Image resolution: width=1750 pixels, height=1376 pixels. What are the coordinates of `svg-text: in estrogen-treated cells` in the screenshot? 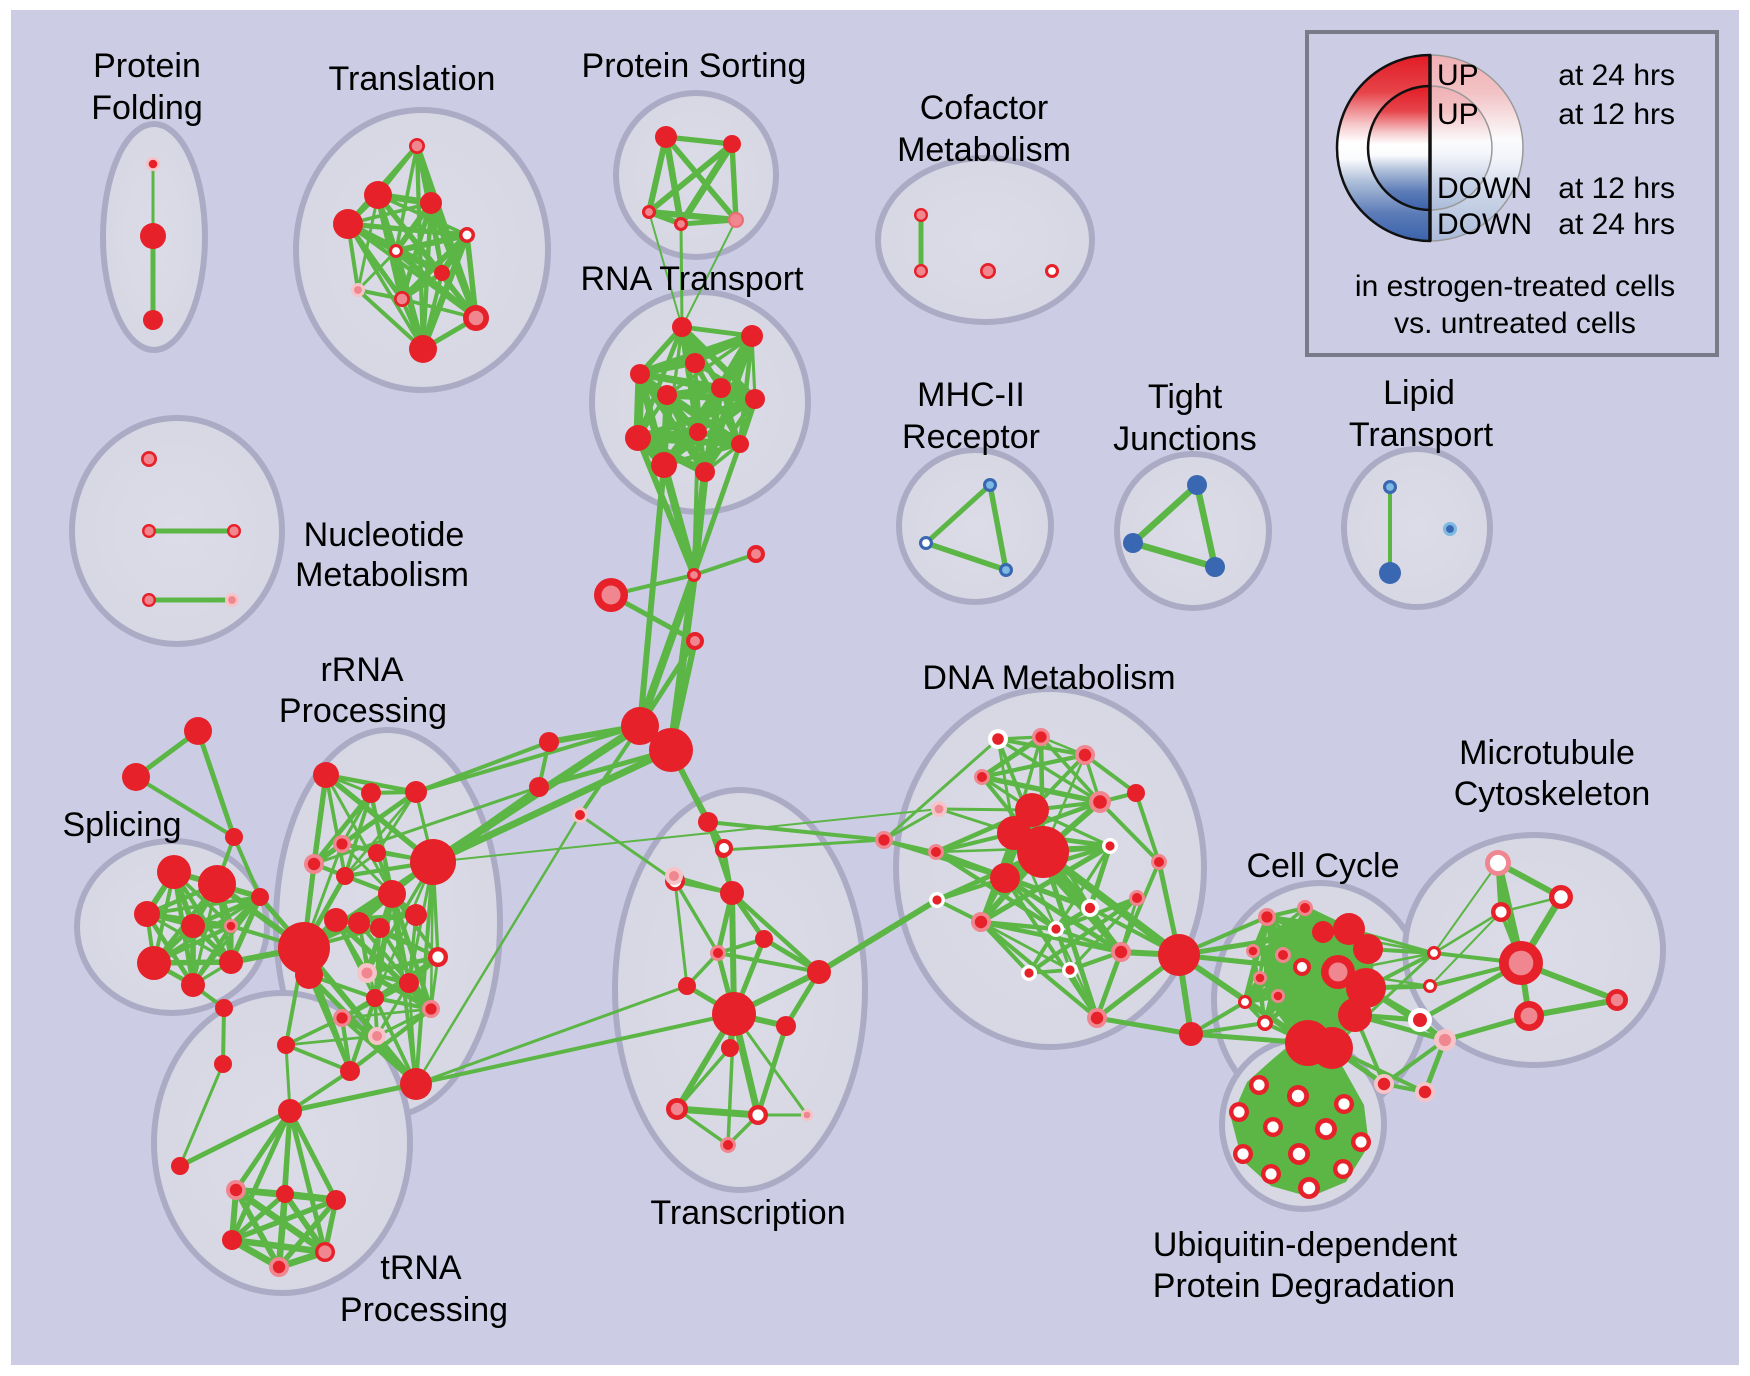 It's located at (1515, 286).